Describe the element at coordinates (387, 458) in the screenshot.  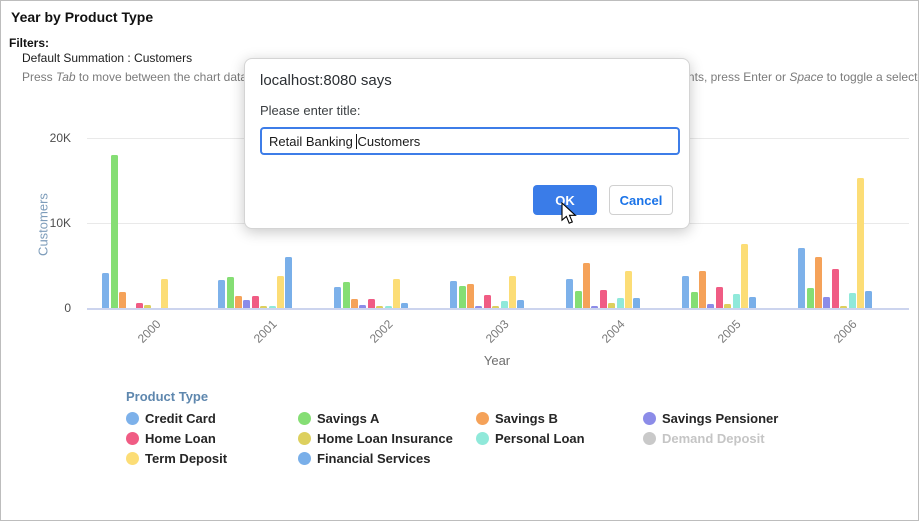
I see `legend-item-financial-services: Financial Services` at that location.